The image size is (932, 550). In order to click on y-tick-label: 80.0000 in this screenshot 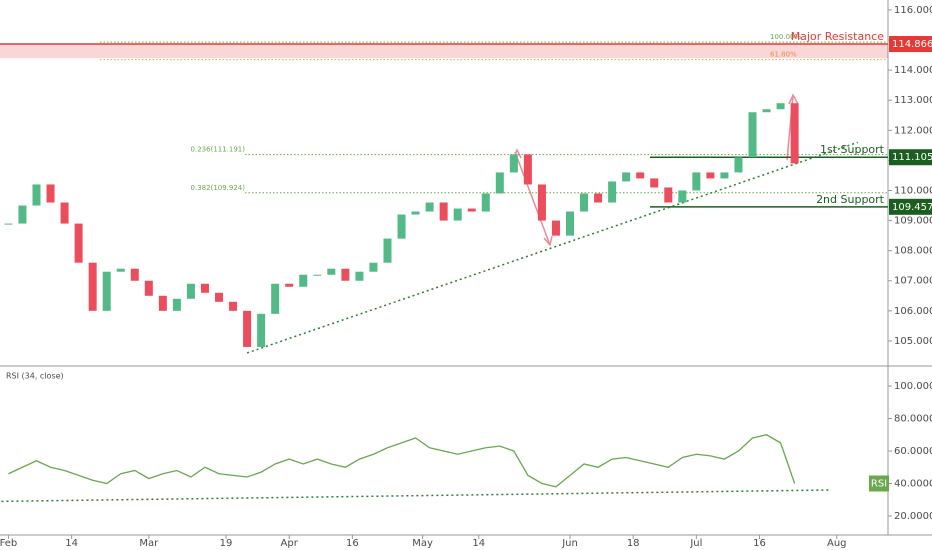, I will do `click(913, 419)`.